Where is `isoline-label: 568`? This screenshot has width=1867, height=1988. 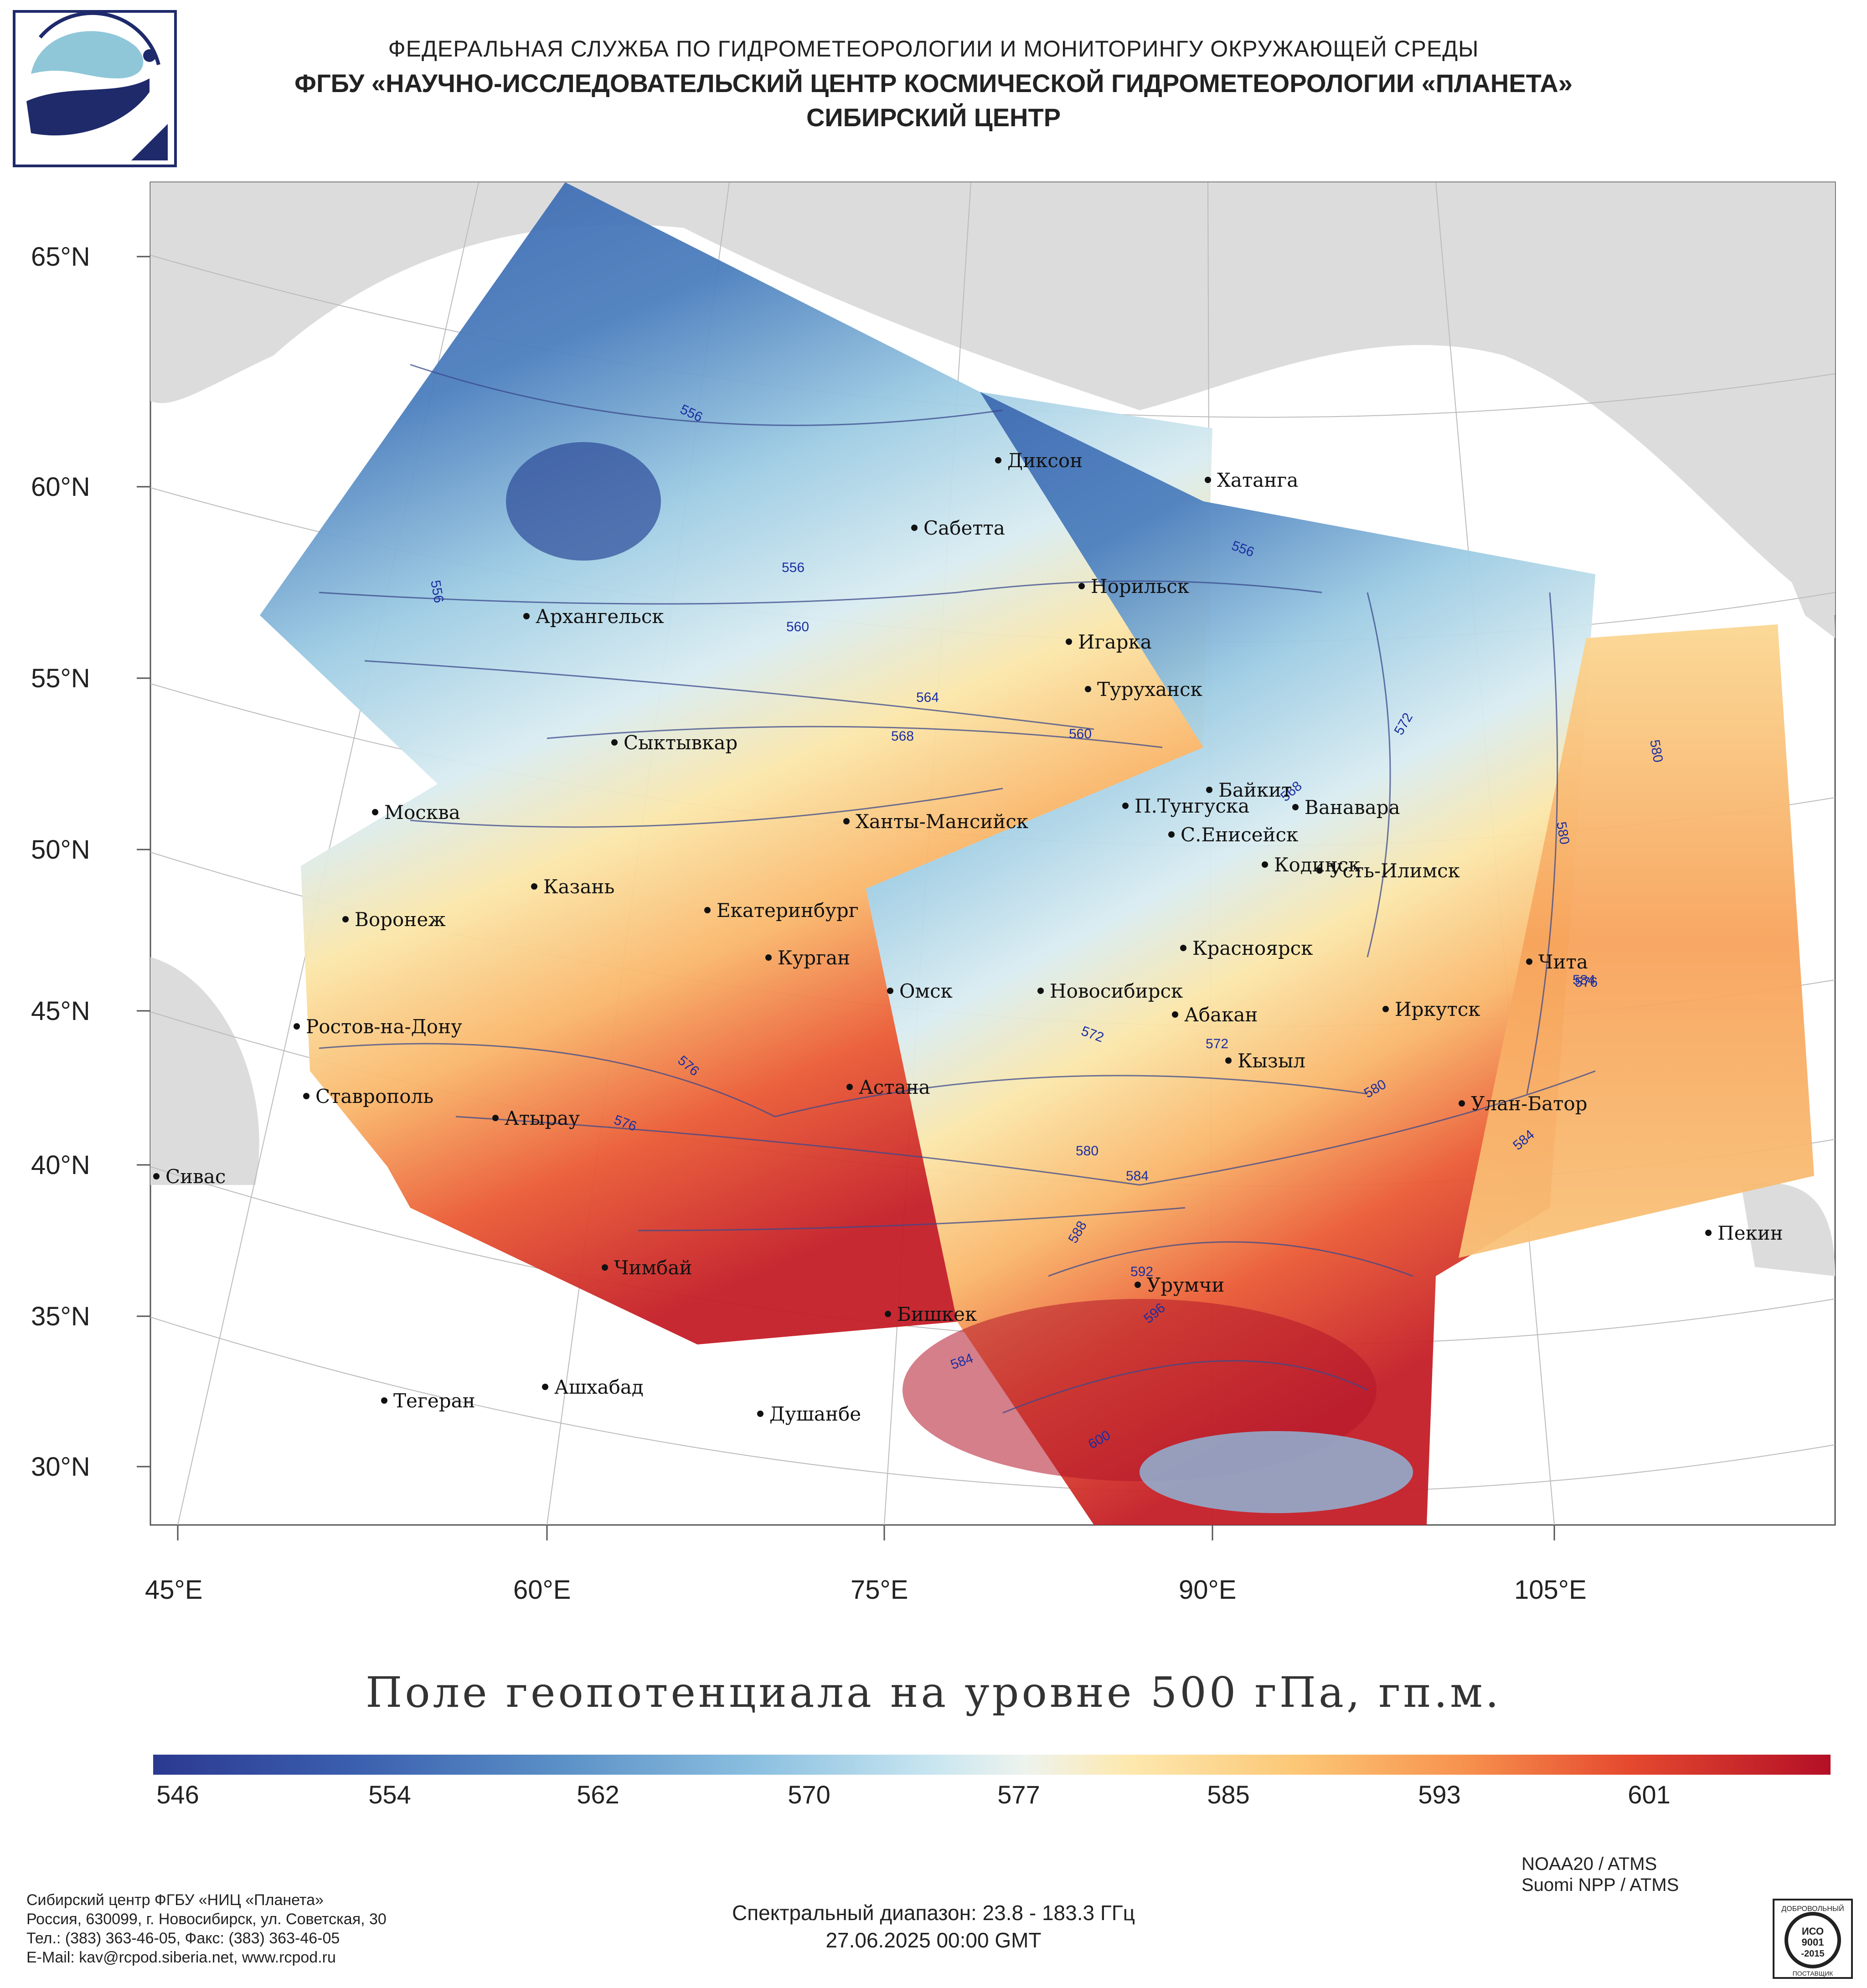 isoline-label: 568 is located at coordinates (902, 737).